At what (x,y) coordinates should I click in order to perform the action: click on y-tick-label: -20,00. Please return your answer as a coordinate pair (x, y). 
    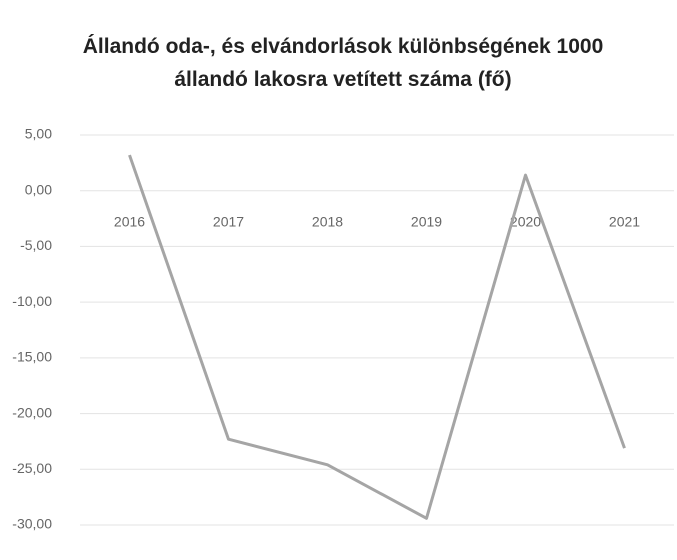
    Looking at the image, I should click on (32, 412).